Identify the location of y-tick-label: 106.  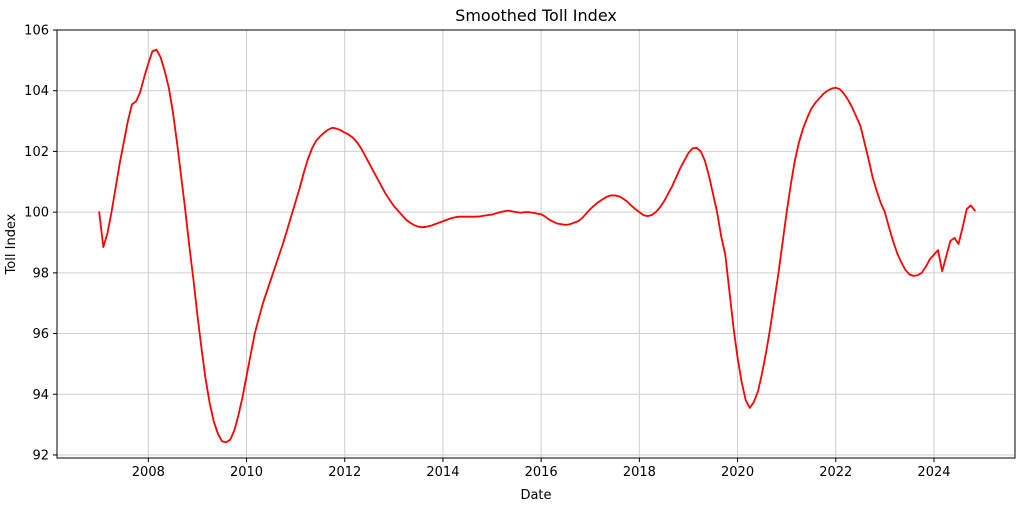
(36, 31).